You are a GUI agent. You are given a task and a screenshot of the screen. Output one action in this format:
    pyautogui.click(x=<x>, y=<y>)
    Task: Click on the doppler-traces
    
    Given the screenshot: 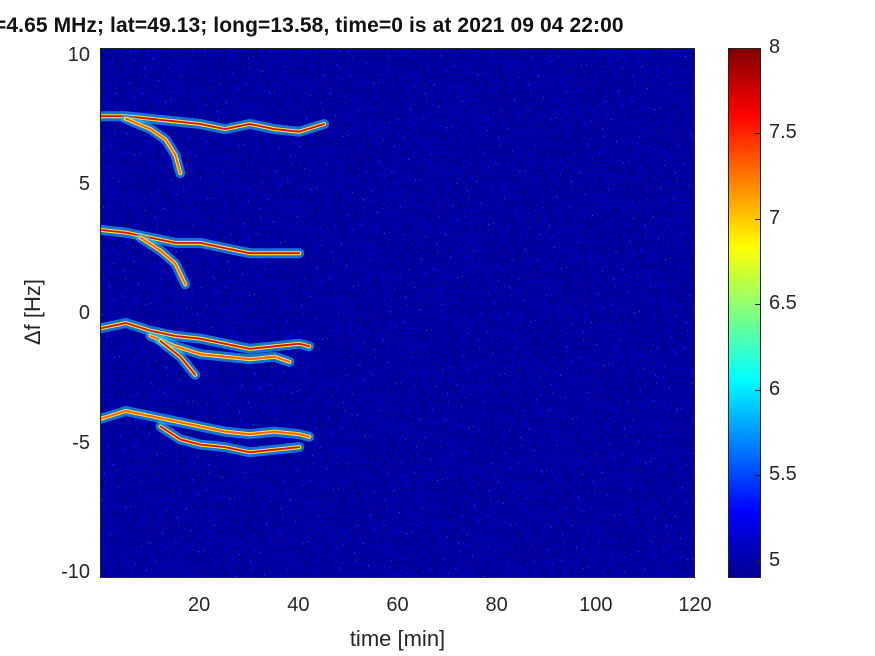 What is the action you would take?
    pyautogui.click(x=215, y=284)
    